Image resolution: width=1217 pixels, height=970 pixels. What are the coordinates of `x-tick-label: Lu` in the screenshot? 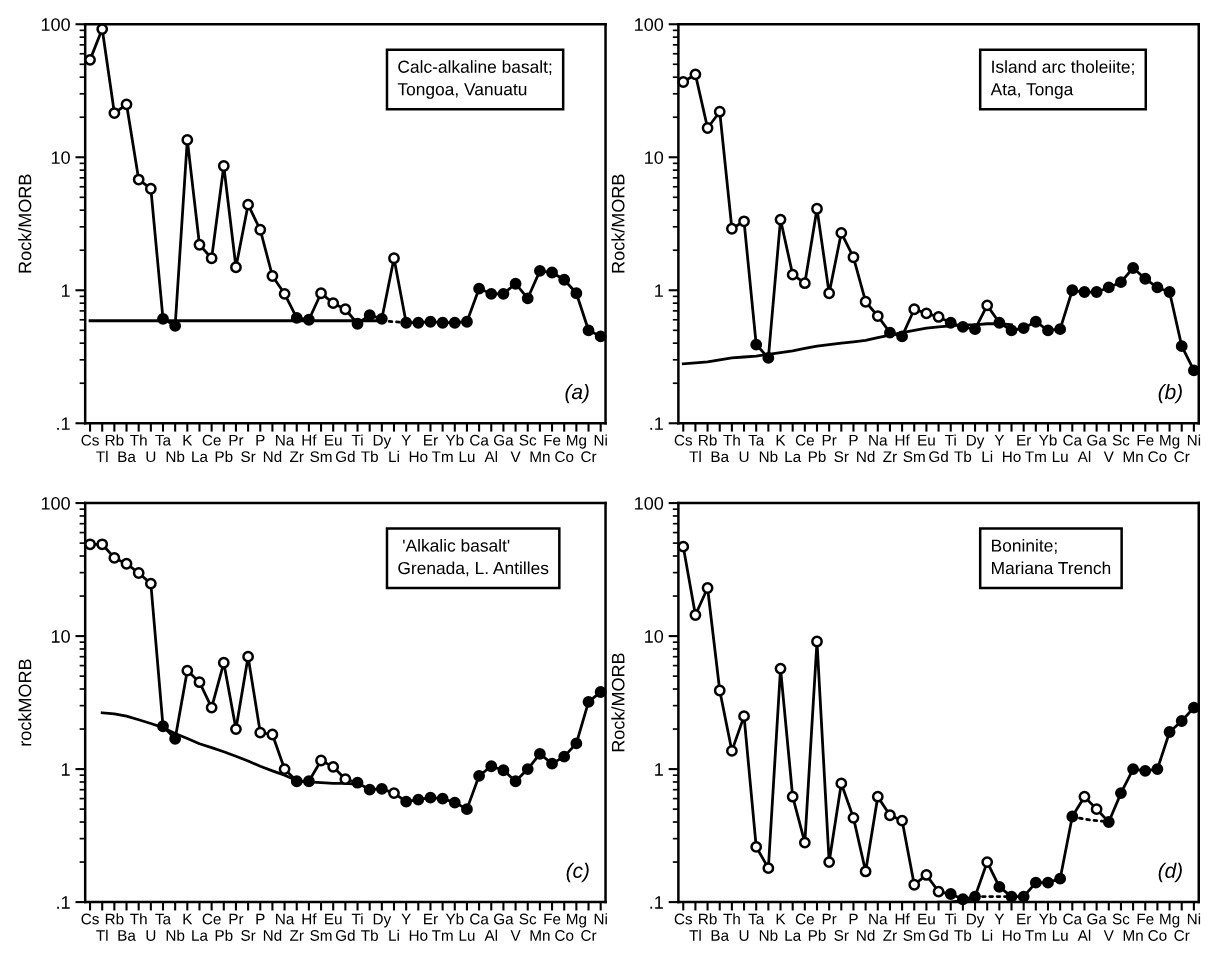 It's located at (1060, 935).